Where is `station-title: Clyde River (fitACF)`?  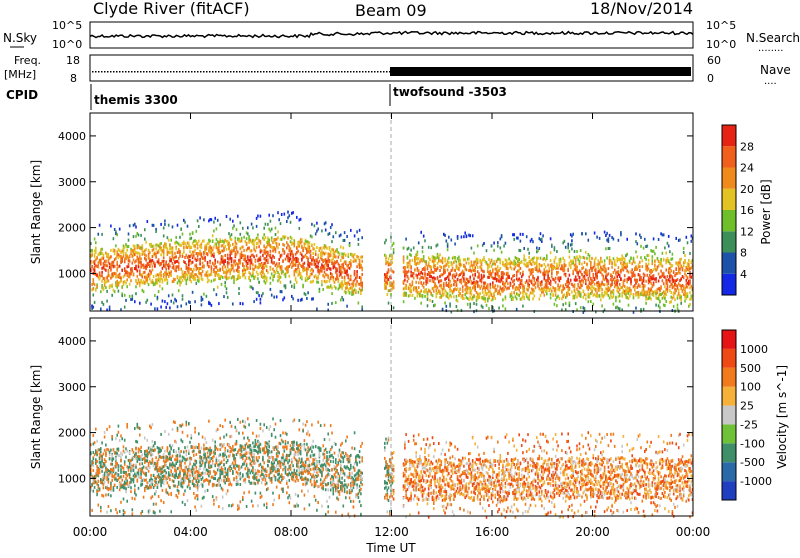 station-title: Clyde River (fitACF) is located at coordinates (171, 9).